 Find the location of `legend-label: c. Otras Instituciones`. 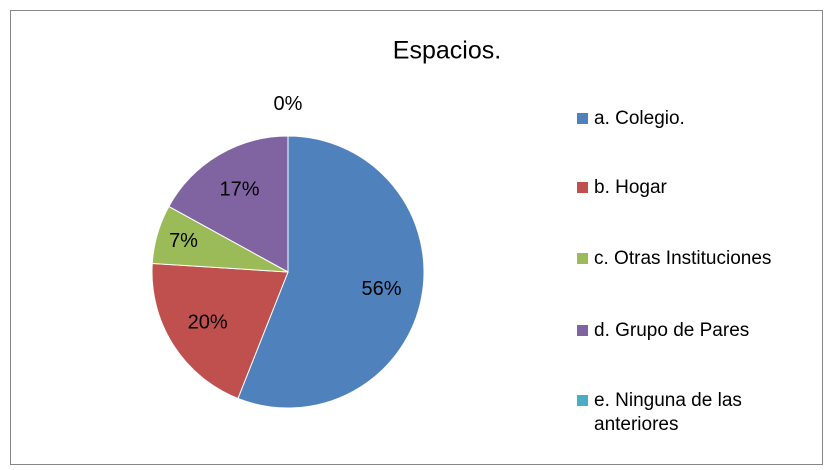

legend-label: c. Otras Instituciones is located at coordinates (683, 258).